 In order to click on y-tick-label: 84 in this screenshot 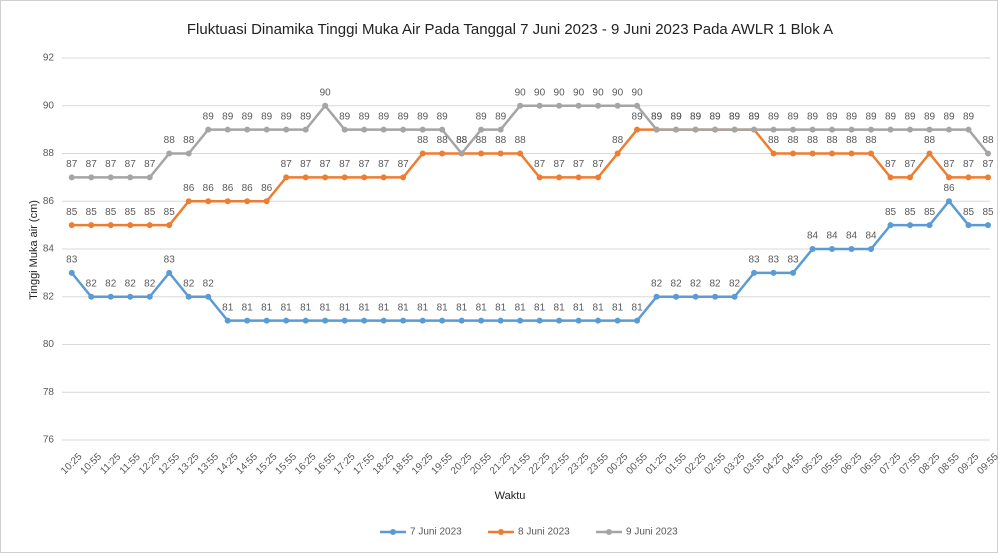, I will do `click(49, 249)`.